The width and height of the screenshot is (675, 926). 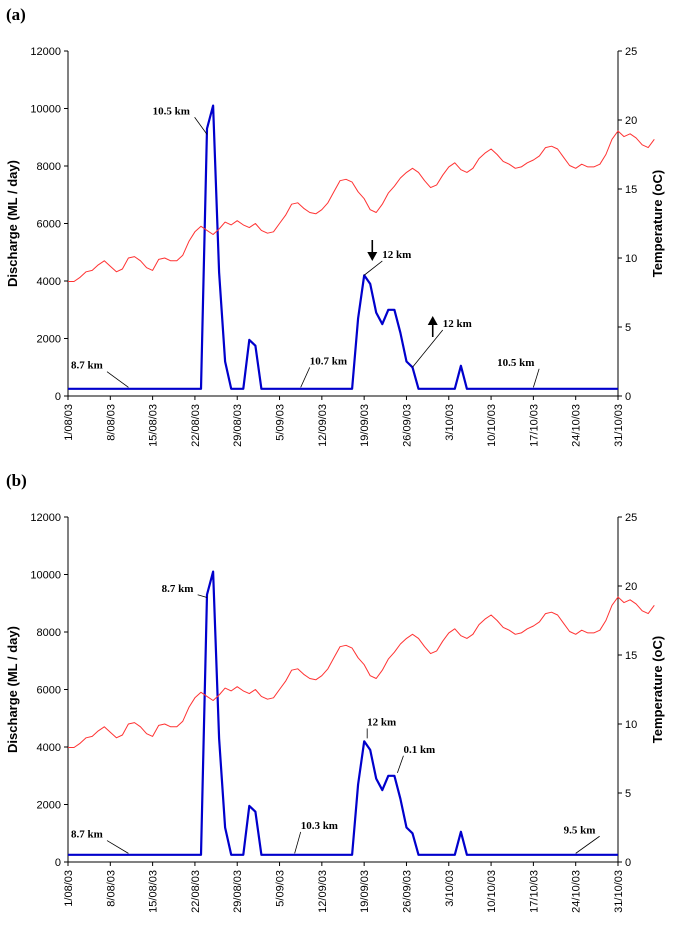 What do you see at coordinates (16, 480) in the screenshot?
I see `panel-label: (b)` at bounding box center [16, 480].